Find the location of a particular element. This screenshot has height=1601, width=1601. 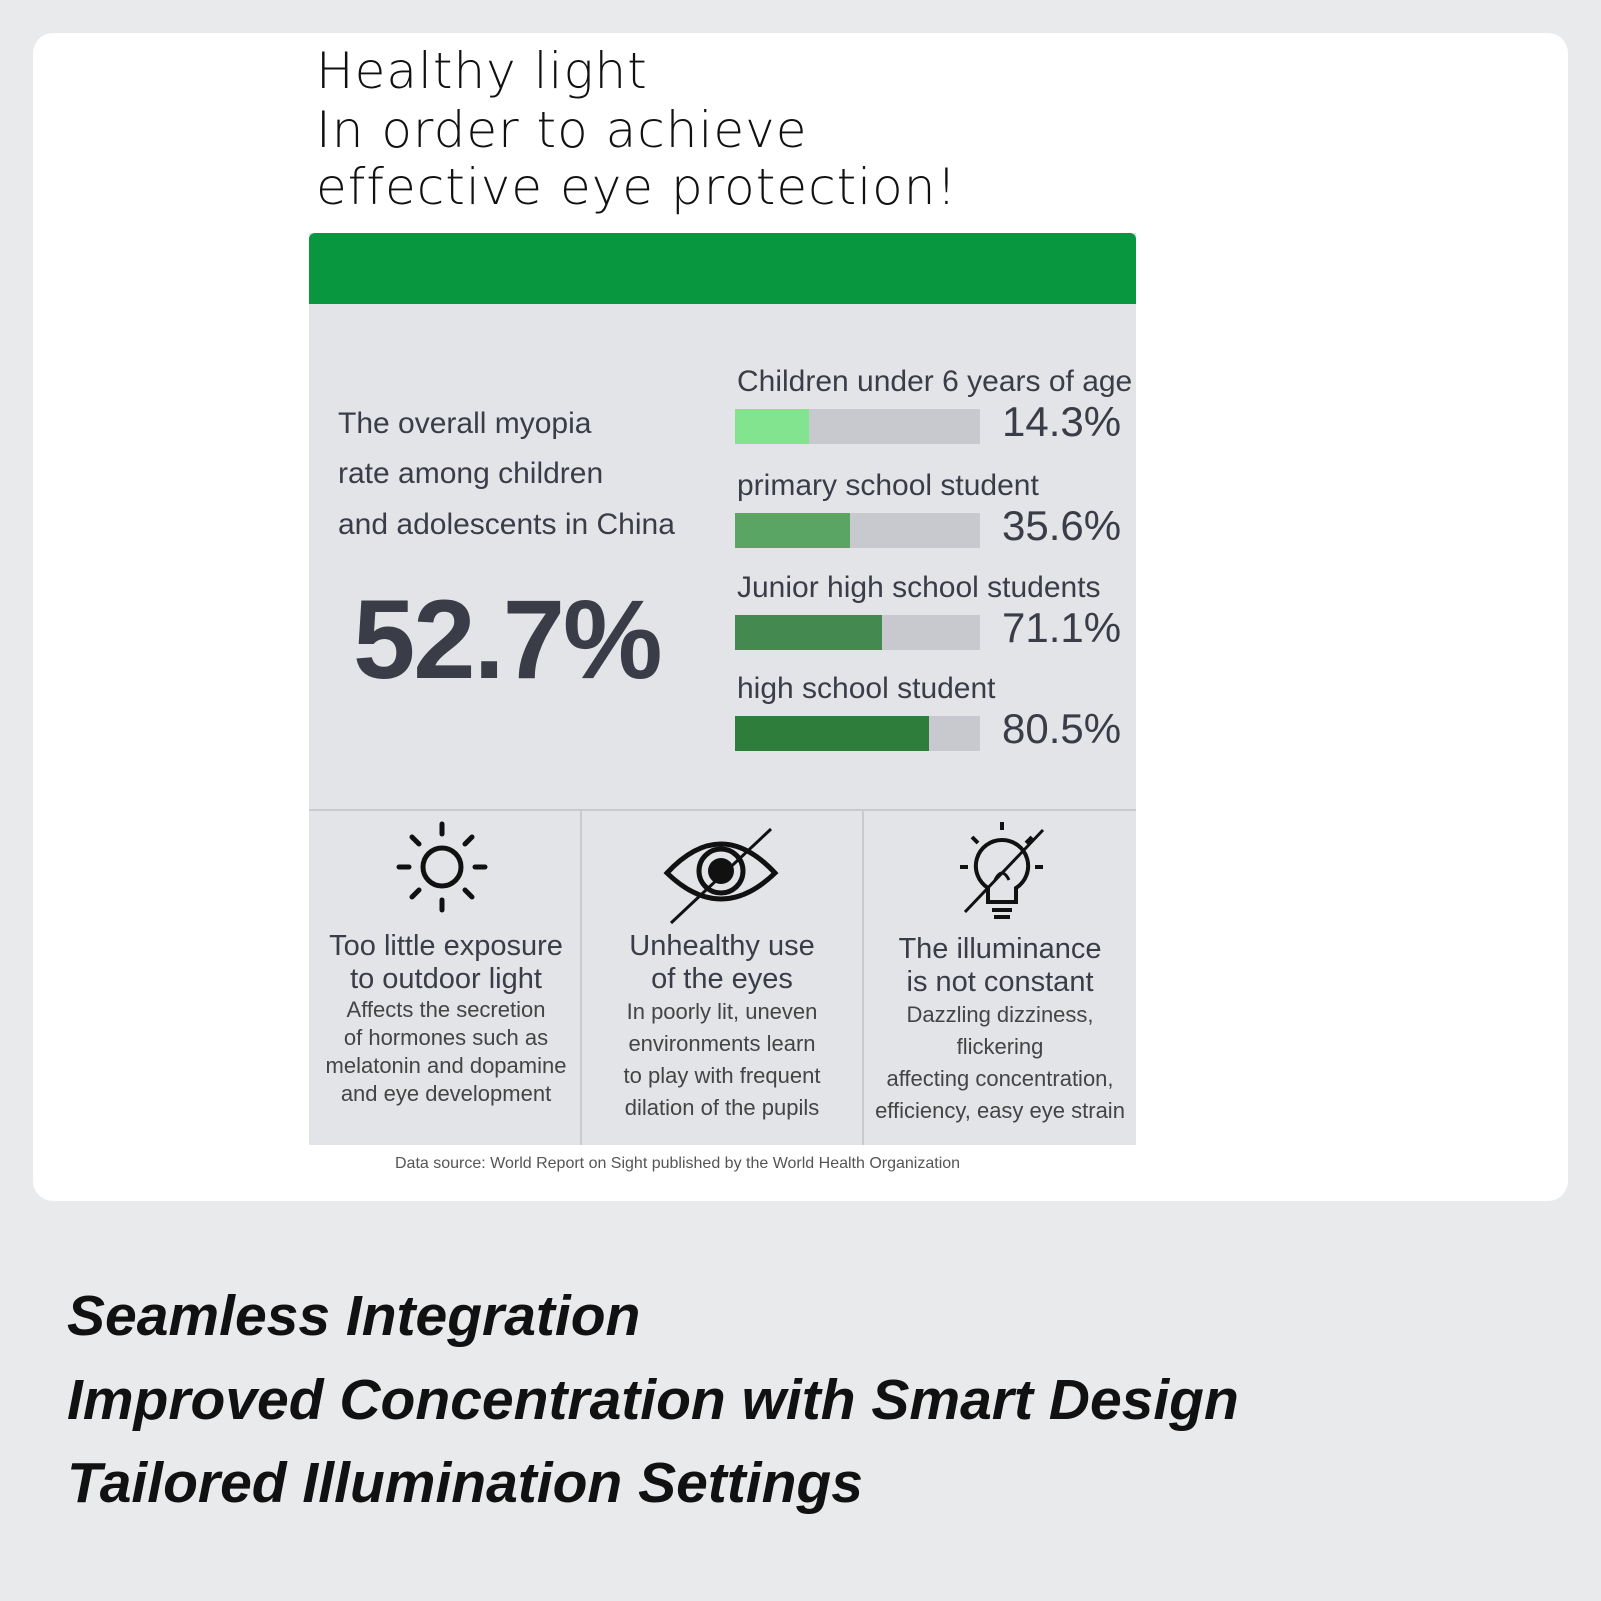

cause-desc-line: dilation of the pupils is located at coordinates (722, 1107).